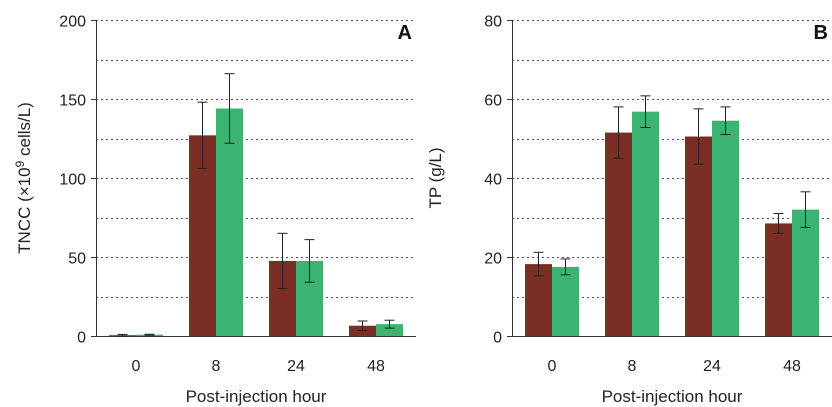 The image size is (832, 407). Describe the element at coordinates (72, 180) in the screenshot. I see `y-tick-label: 100` at that location.